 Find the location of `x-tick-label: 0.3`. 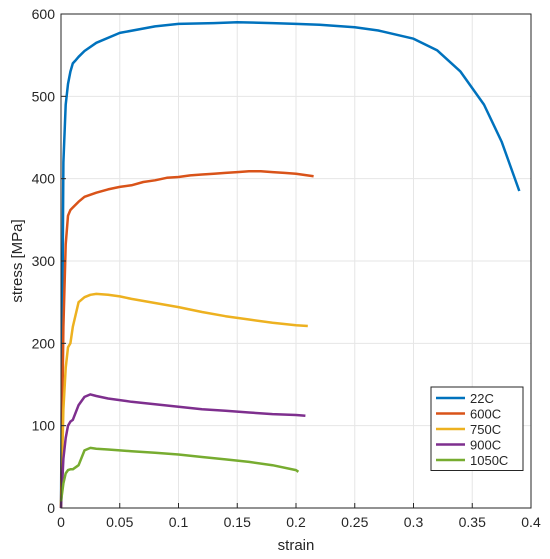

x-tick-label: 0.3 is located at coordinates (414, 522).